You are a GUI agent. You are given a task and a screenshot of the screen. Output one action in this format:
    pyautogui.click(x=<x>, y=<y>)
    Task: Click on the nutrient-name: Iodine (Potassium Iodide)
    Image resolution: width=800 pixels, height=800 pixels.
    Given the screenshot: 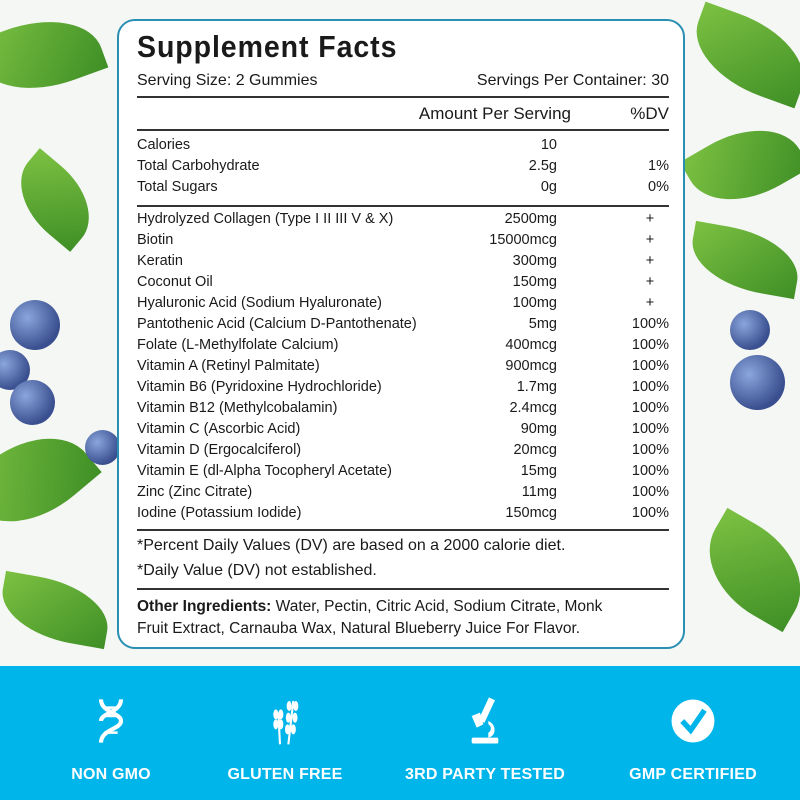 What is the action you would take?
    pyautogui.click(x=219, y=513)
    